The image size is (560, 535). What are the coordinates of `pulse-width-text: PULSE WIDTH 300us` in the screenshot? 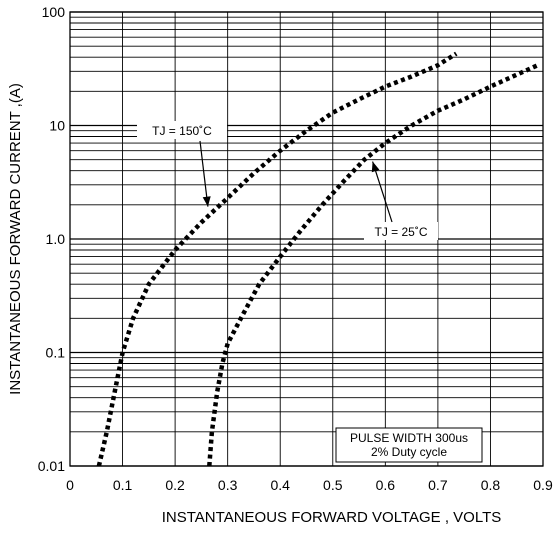 It's located at (409, 438).